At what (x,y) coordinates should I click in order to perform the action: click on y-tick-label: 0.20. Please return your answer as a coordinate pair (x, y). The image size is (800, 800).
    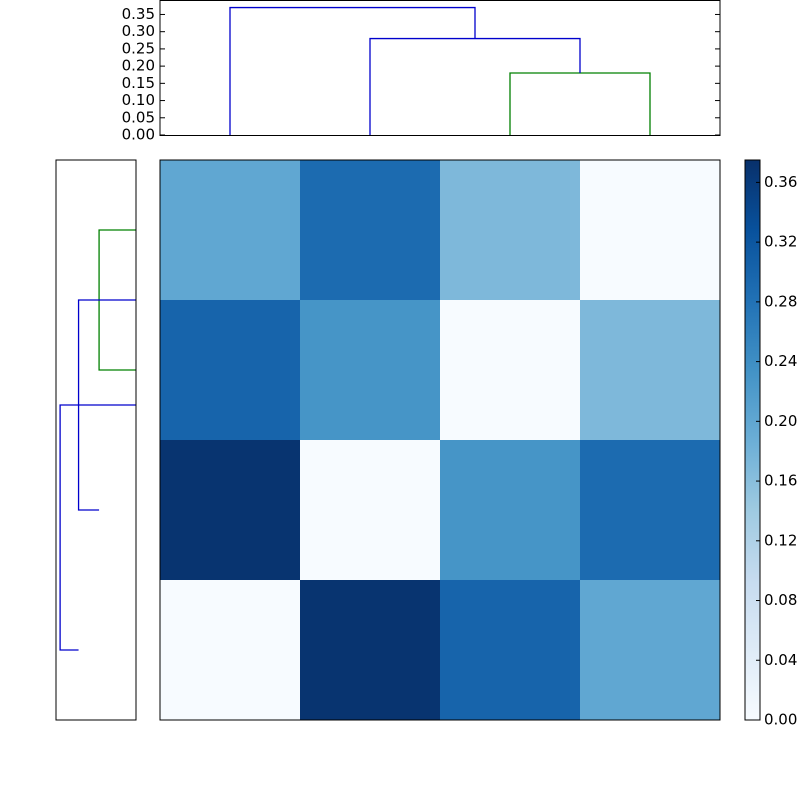
    Looking at the image, I should click on (138, 66).